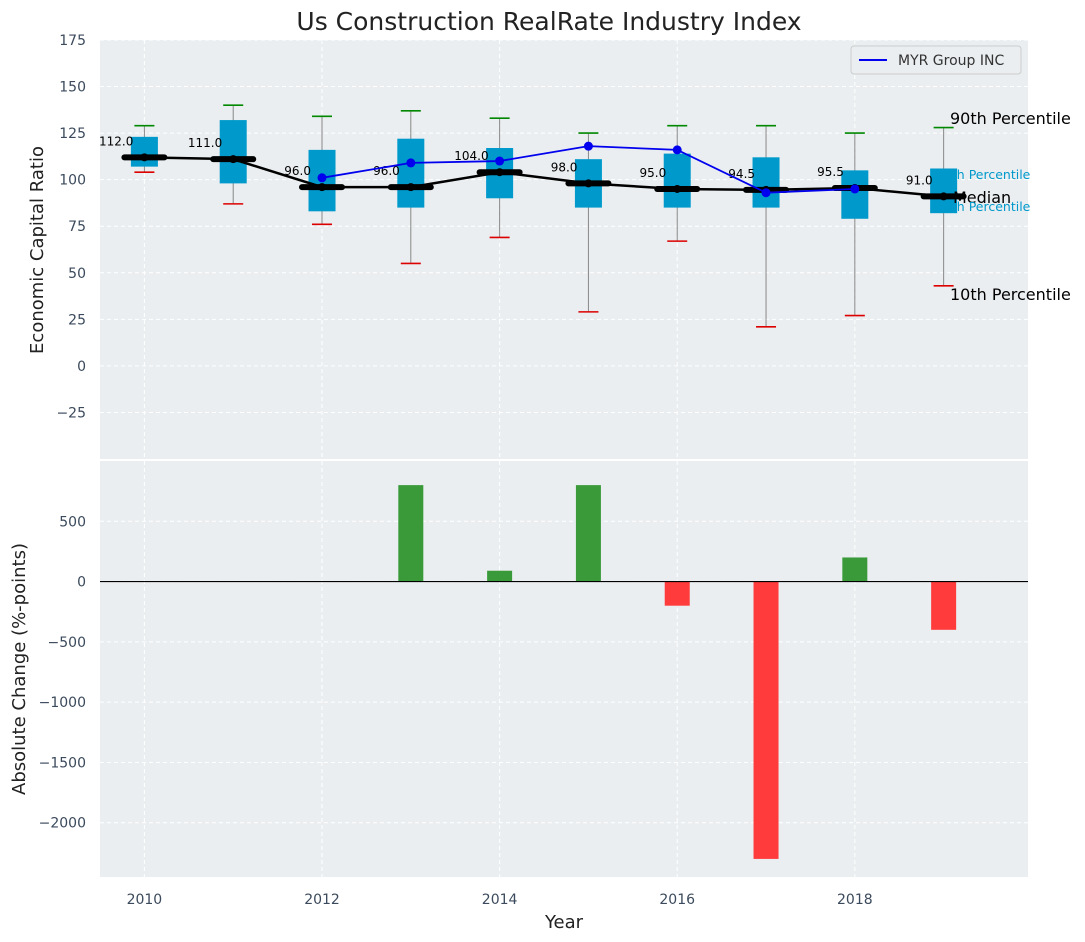 This screenshot has height=942, width=1085. Describe the element at coordinates (677, 150) in the screenshot. I see `company-point-2016` at that location.